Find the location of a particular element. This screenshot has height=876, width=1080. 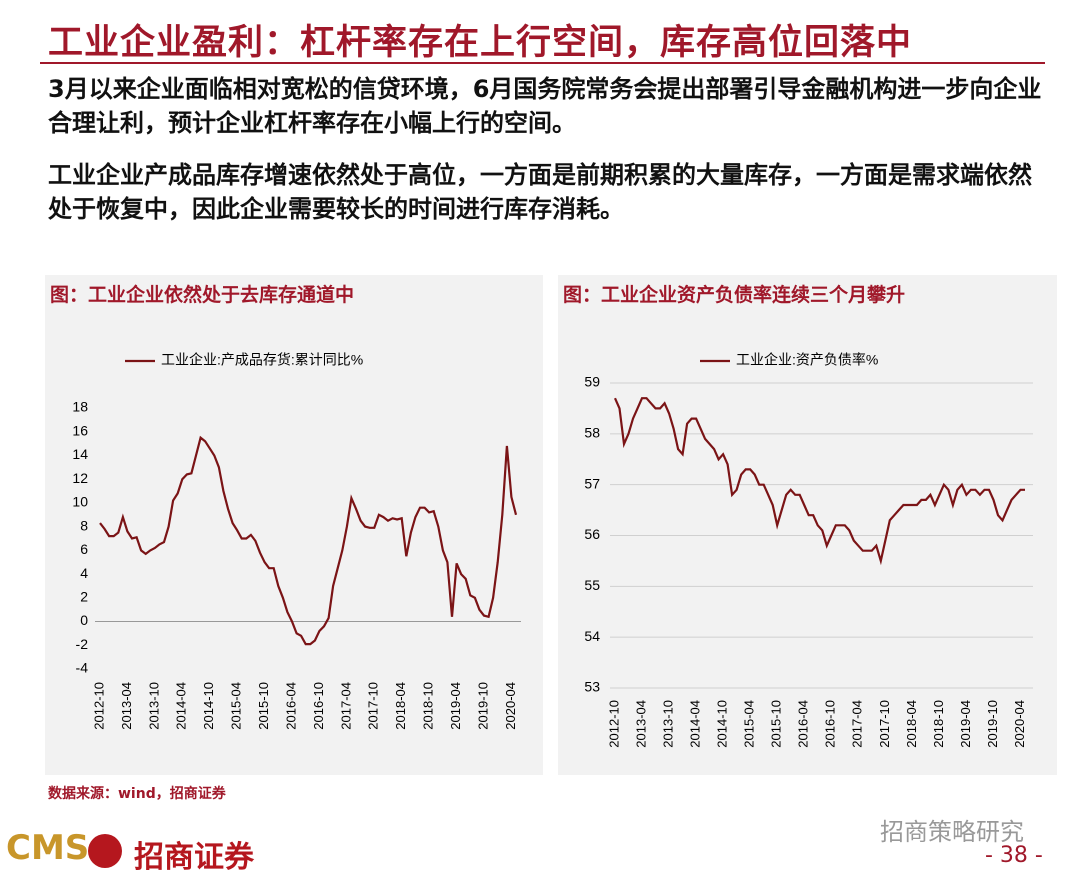

y-tick-label: 8 is located at coordinates (84, 525).